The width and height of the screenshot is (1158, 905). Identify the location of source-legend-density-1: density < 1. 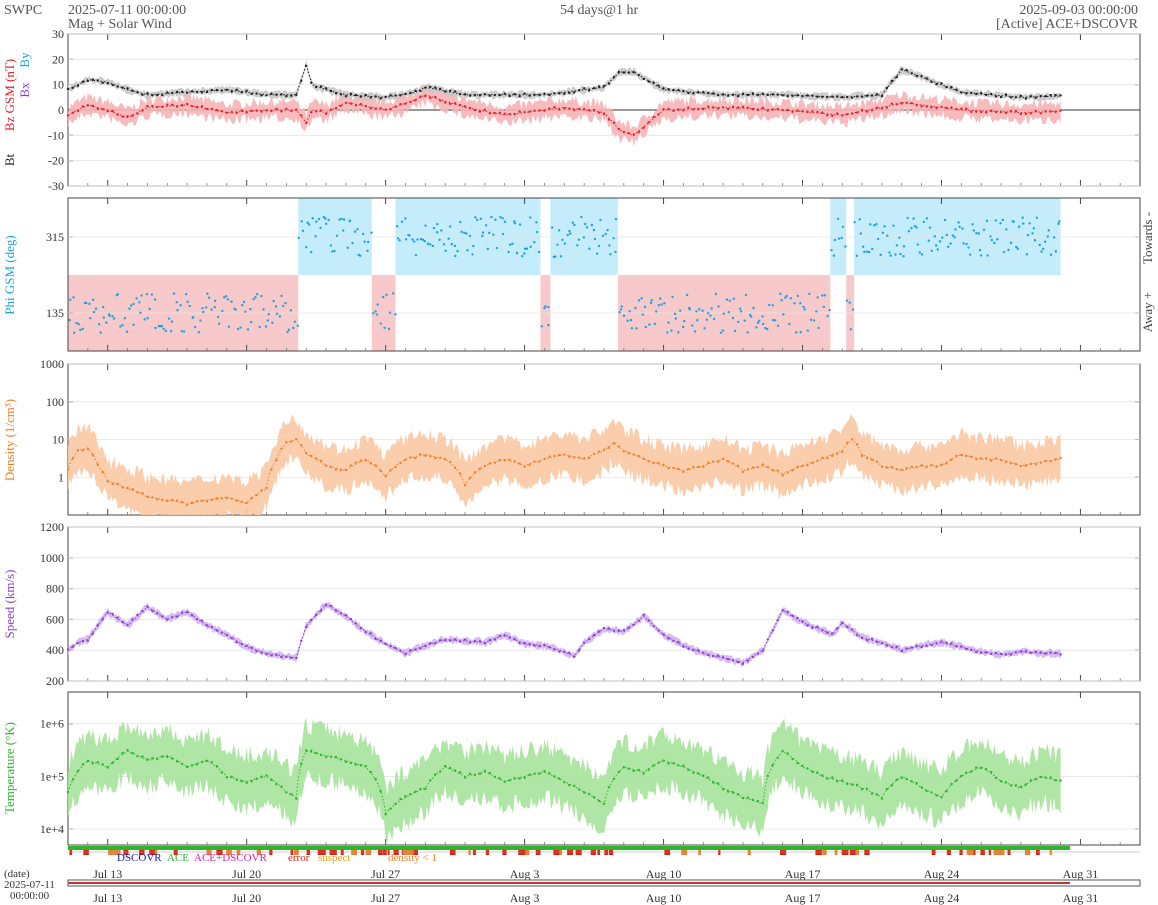
(412, 858).